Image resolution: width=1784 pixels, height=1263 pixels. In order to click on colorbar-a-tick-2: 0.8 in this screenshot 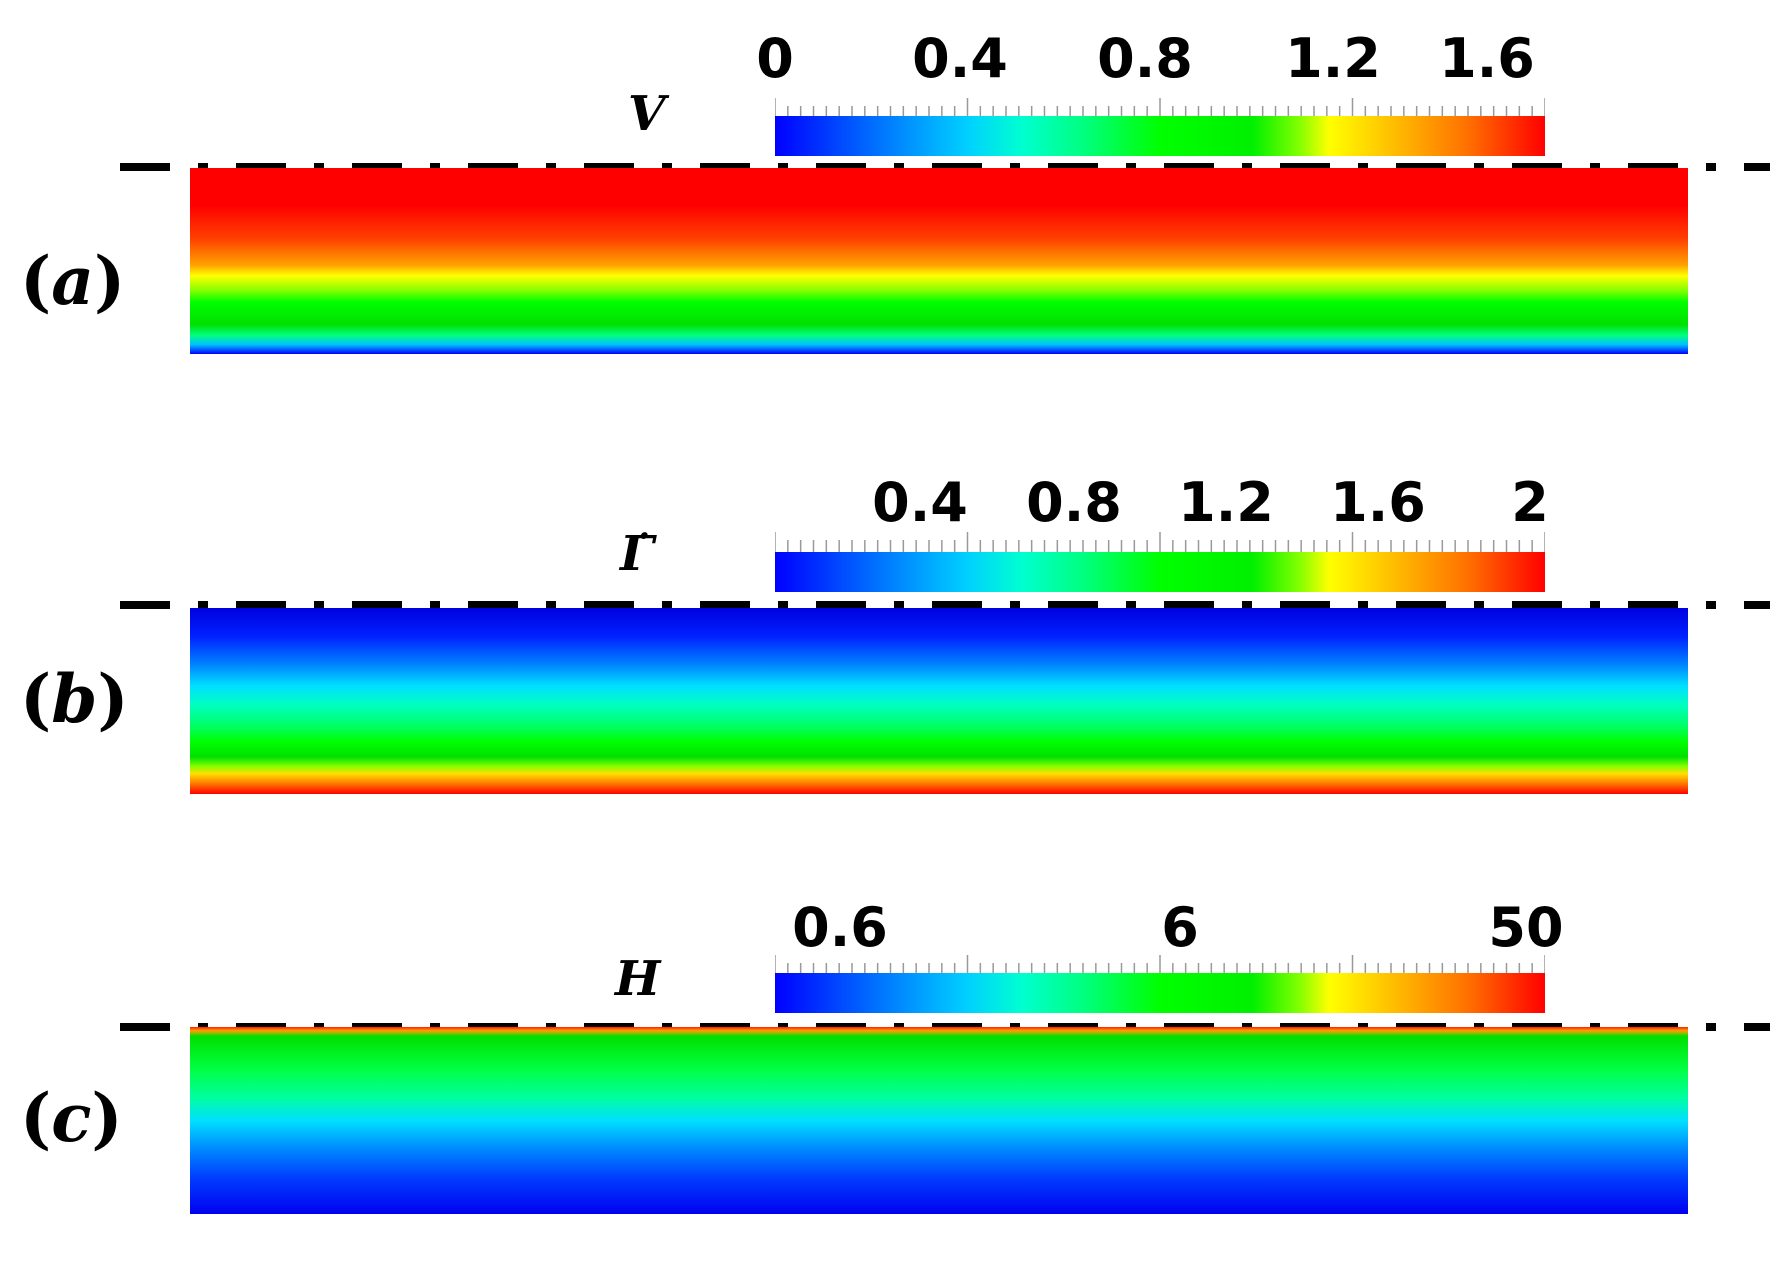, I will do `click(1145, 58)`.